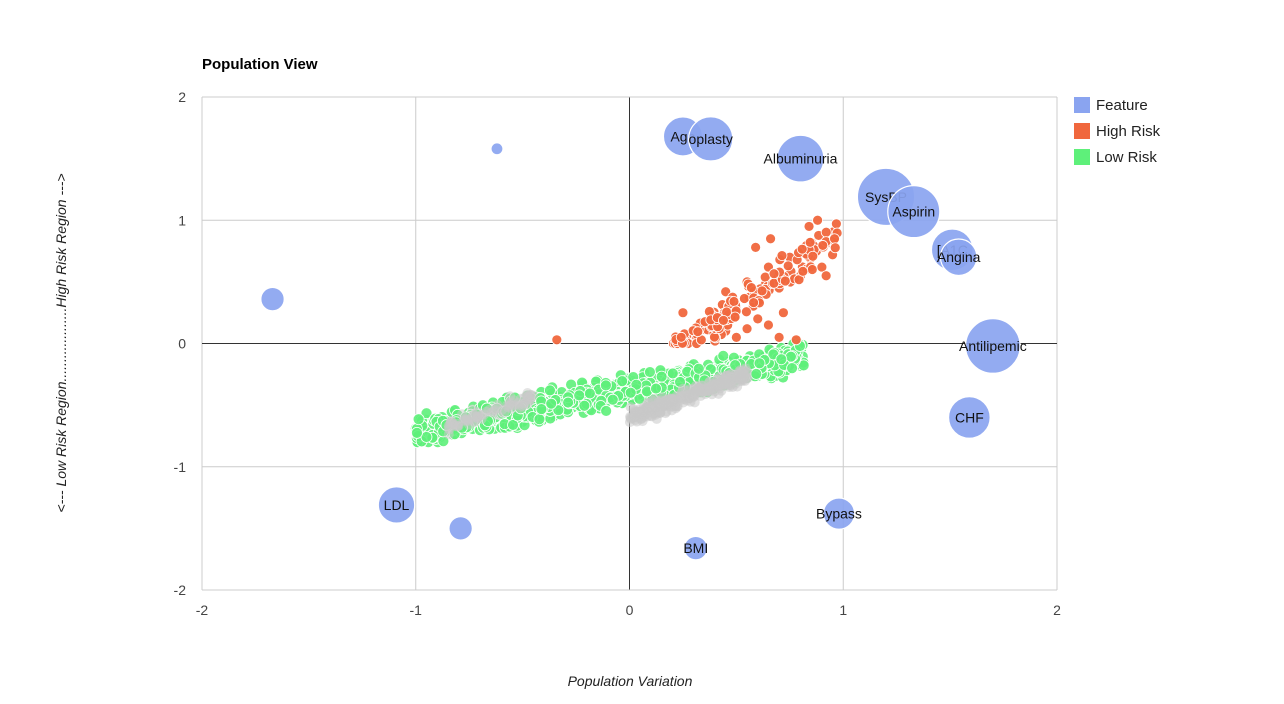  I want to click on feature-bubble-label: oplasty, so click(711, 139).